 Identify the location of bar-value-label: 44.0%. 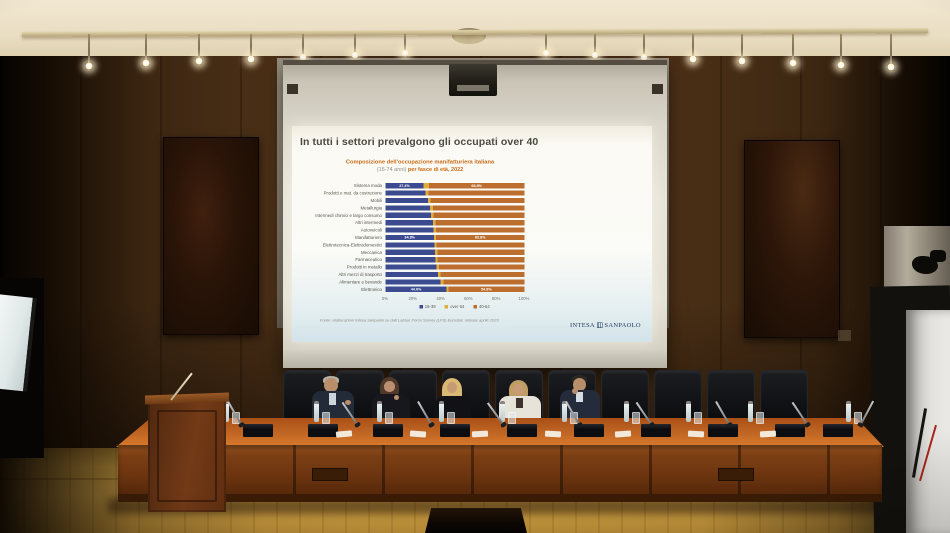
(416, 289).